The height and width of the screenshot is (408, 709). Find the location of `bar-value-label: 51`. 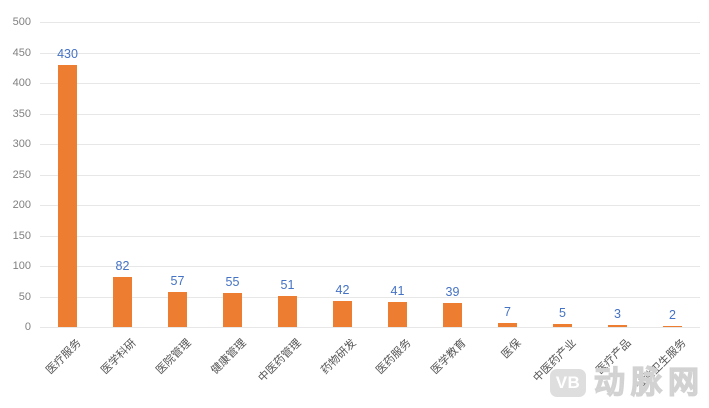

bar-value-label: 51 is located at coordinates (287, 284).